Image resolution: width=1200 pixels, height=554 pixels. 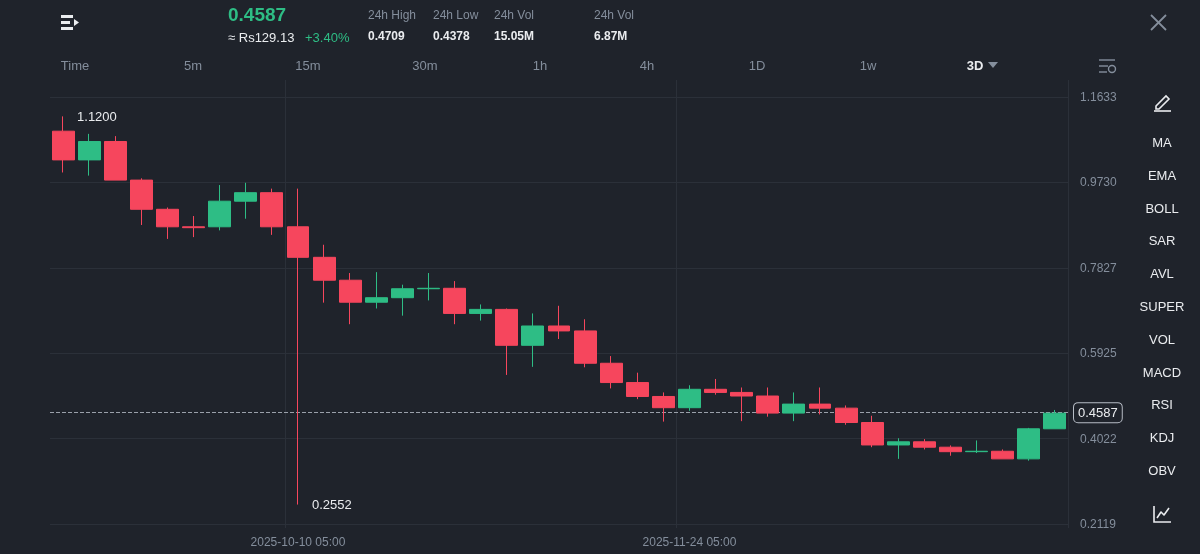 I want to click on annotation: 1.1200, so click(x=97, y=116).